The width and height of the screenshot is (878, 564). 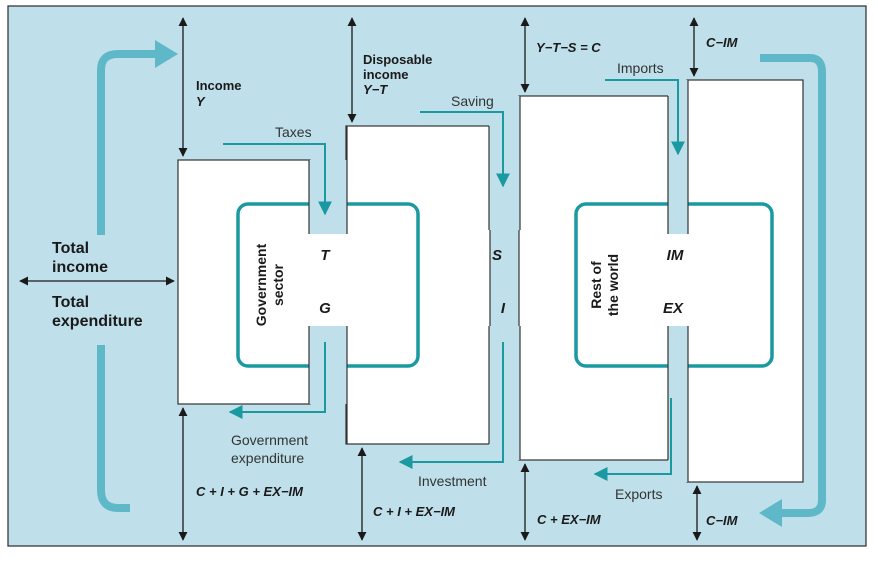 What do you see at coordinates (278, 284) in the screenshot?
I see `government-sector-line2: sector` at bounding box center [278, 284].